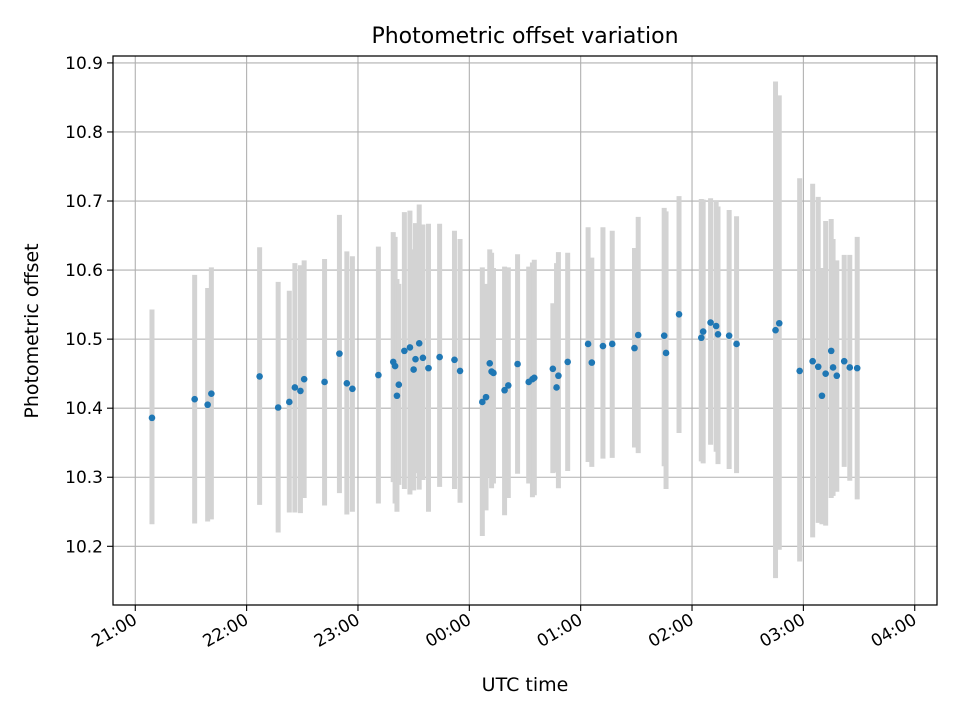  What do you see at coordinates (84, 340) in the screenshot?
I see `y-tick-label: 10.5` at bounding box center [84, 340].